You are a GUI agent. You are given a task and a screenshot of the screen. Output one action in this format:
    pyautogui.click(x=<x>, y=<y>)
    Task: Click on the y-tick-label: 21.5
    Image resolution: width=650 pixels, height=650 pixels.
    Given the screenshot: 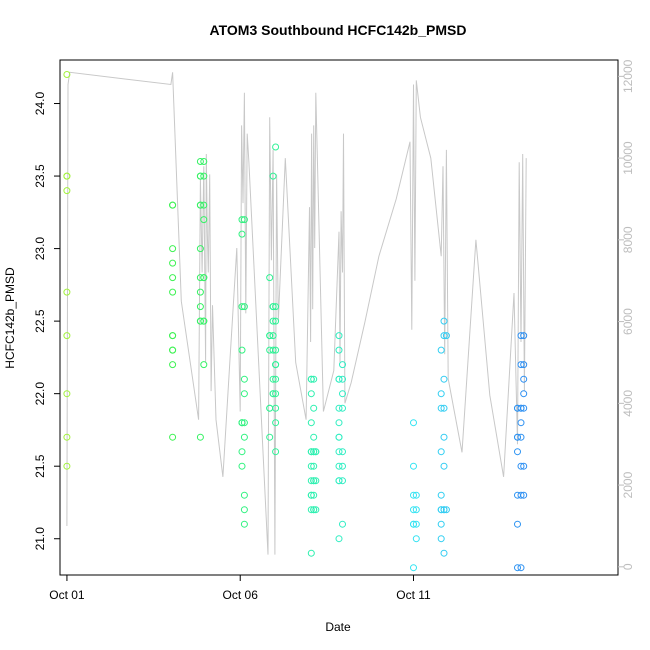 What is the action you would take?
    pyautogui.click(x=40, y=466)
    